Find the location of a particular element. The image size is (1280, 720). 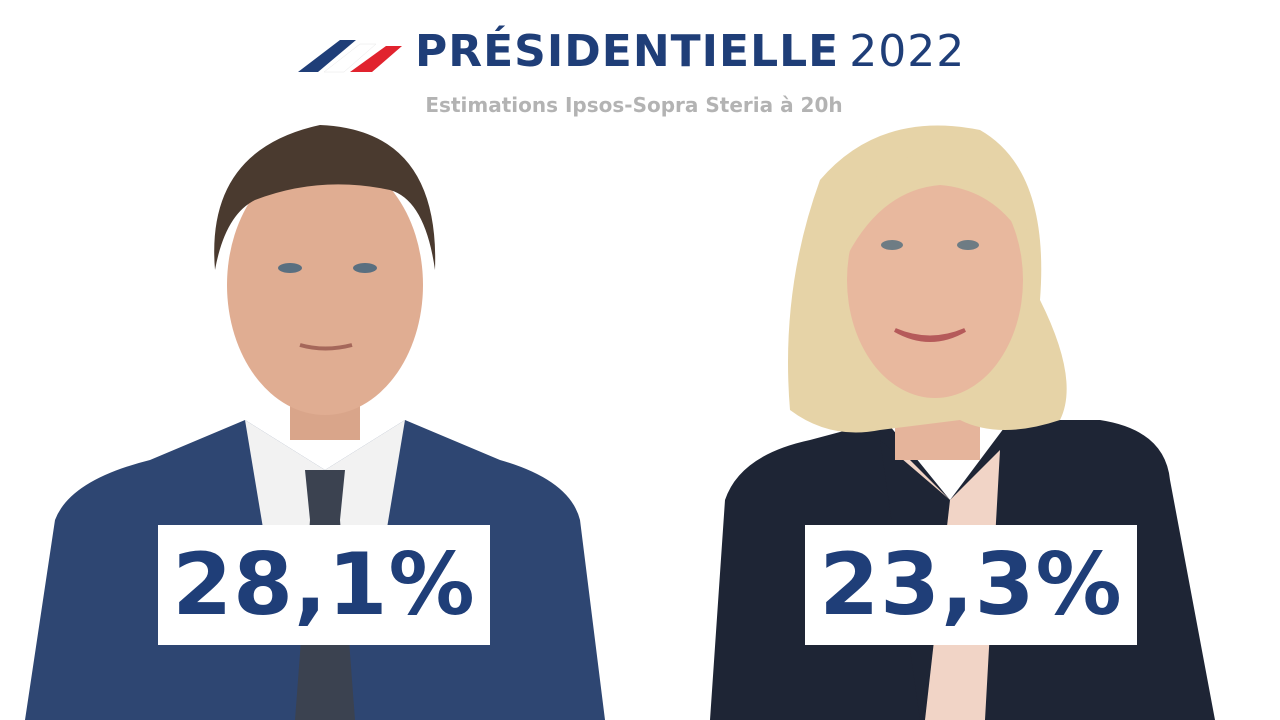

score-box: 23,3% is located at coordinates (971, 585).